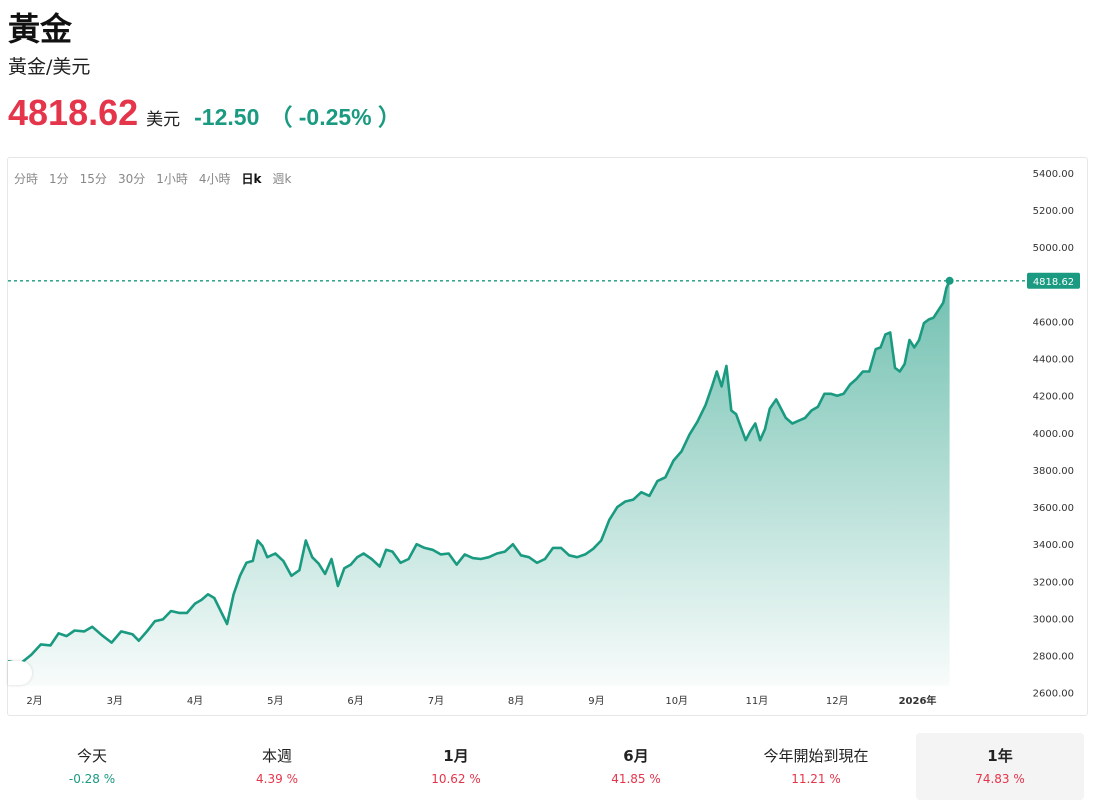 The image size is (1094, 806). I want to click on y-tick-label: 4000.00, so click(1053, 434).